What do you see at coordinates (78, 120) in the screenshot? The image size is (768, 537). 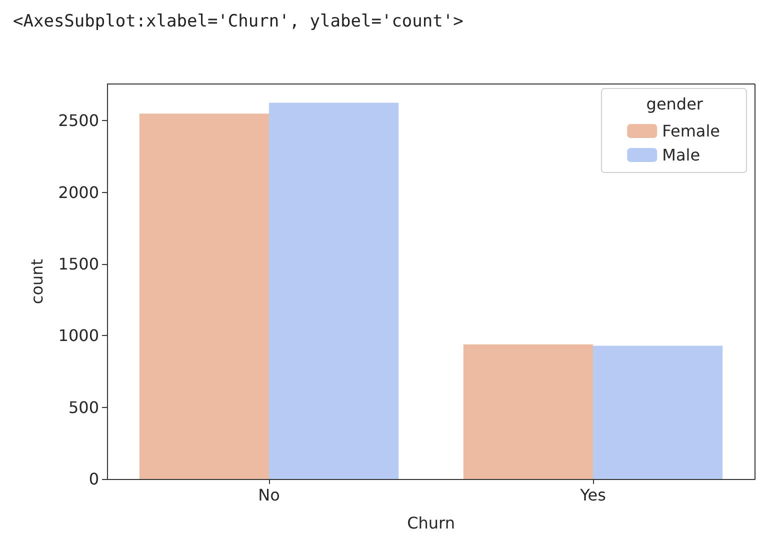 I see `y-tick-label: 2500` at bounding box center [78, 120].